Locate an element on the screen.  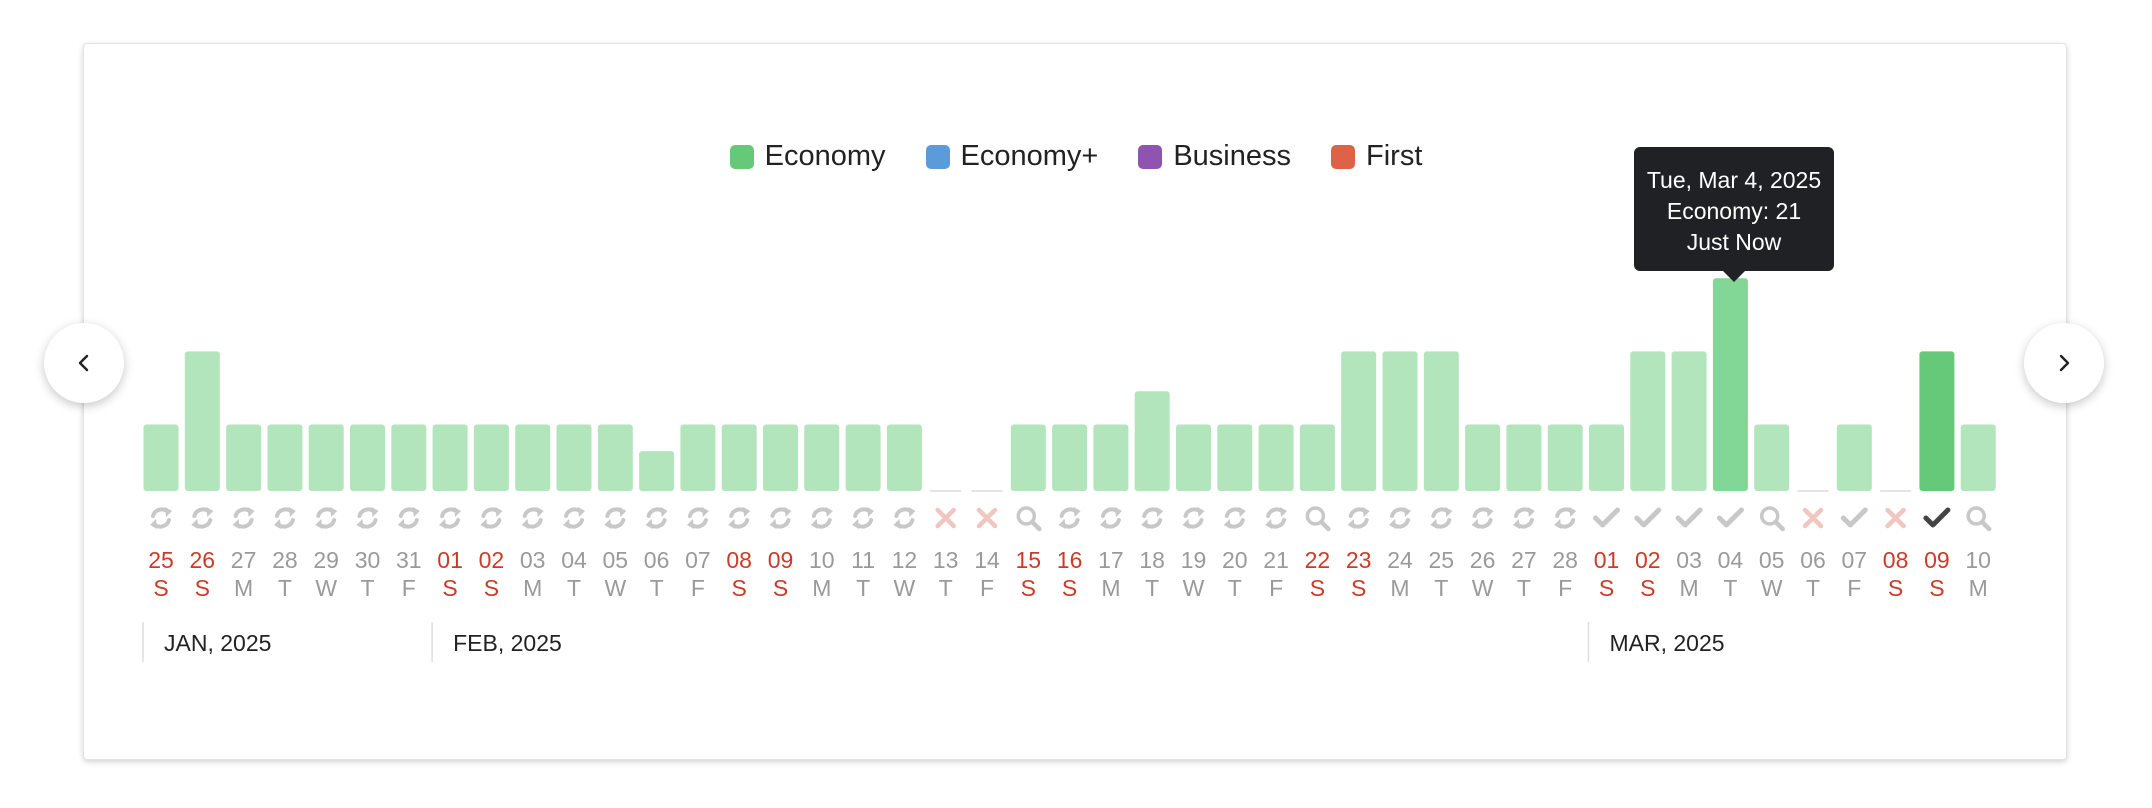
day-label-4: 29 is located at coordinates (326, 560).